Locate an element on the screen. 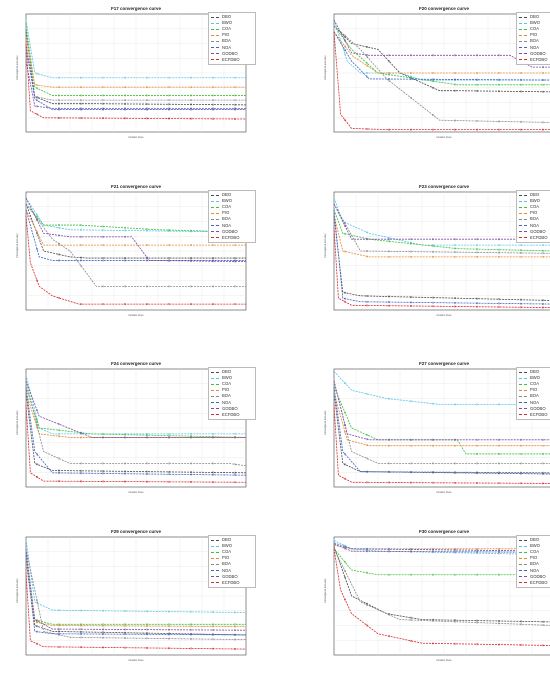  legend-label: PIO is located at coordinates (534, 35).